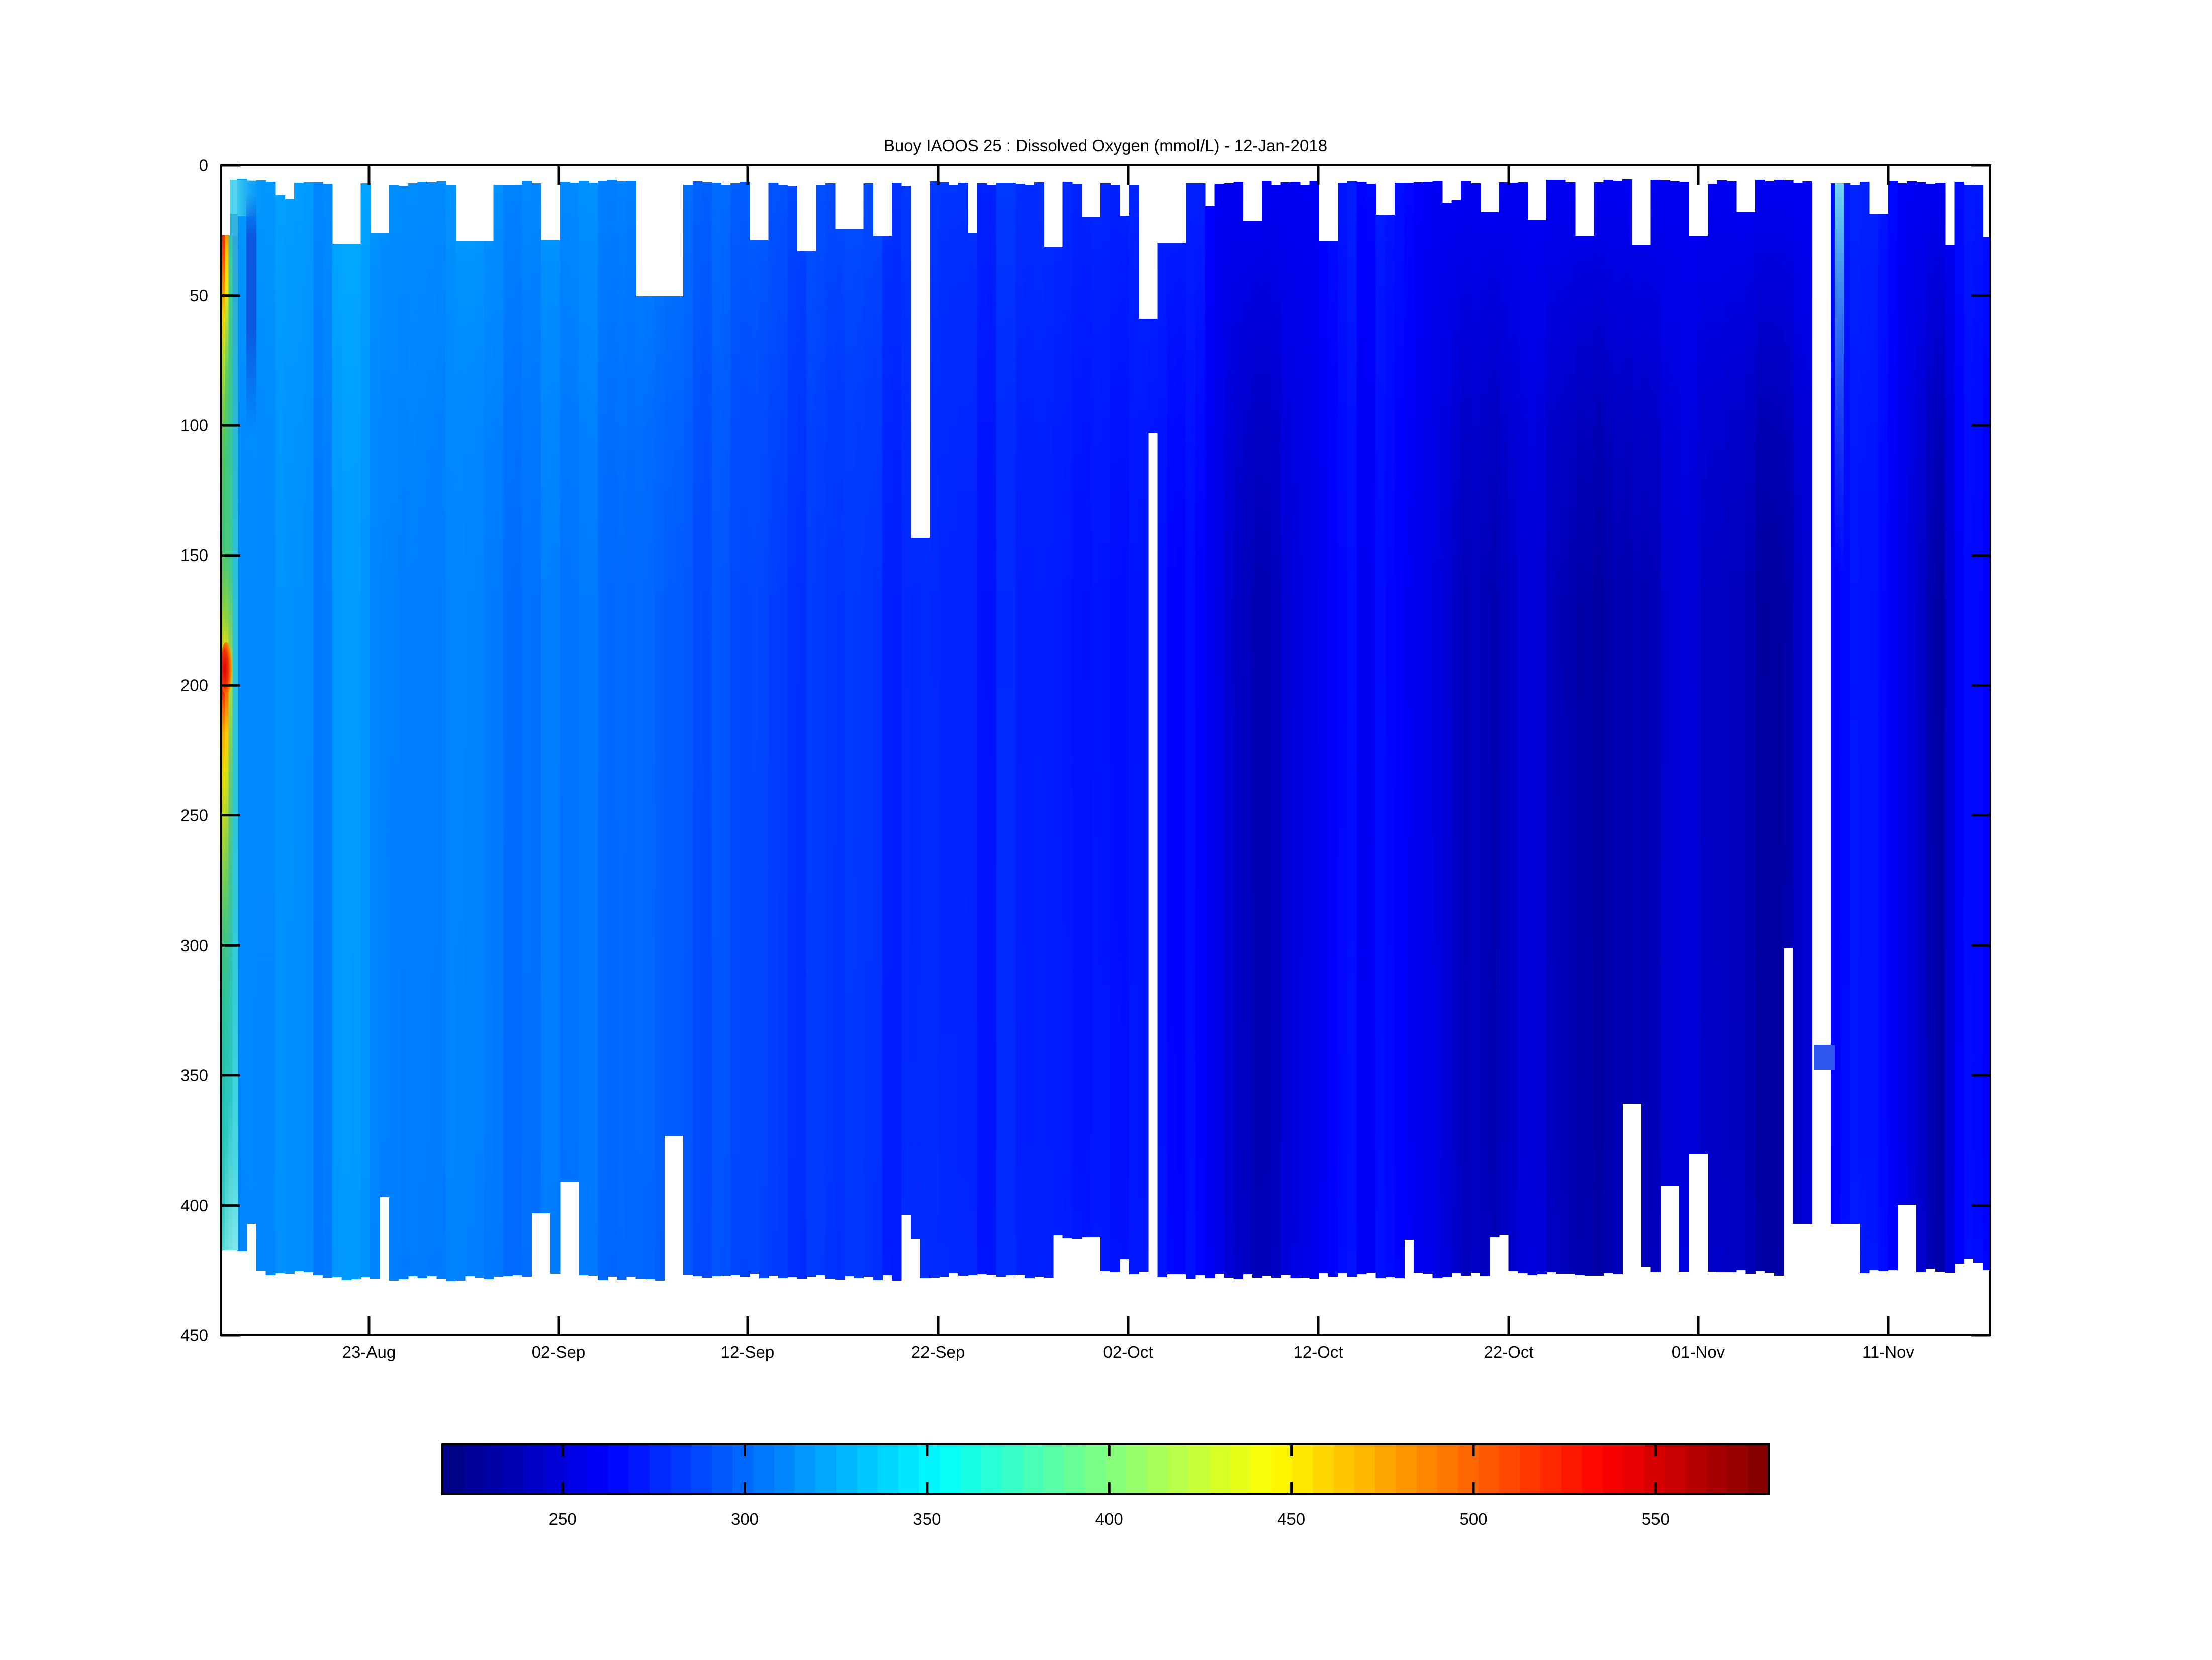  Describe the element at coordinates (199, 295) in the screenshot. I see `svg-text: 50` at that location.